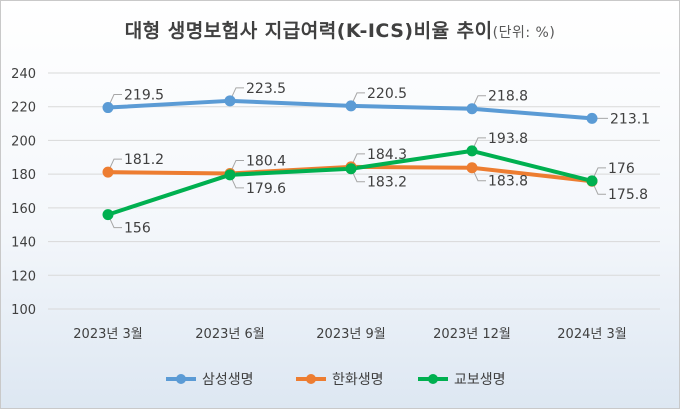  Describe the element at coordinates (480, 380) in the screenshot. I see `legend-label: 교보생명` at that location.